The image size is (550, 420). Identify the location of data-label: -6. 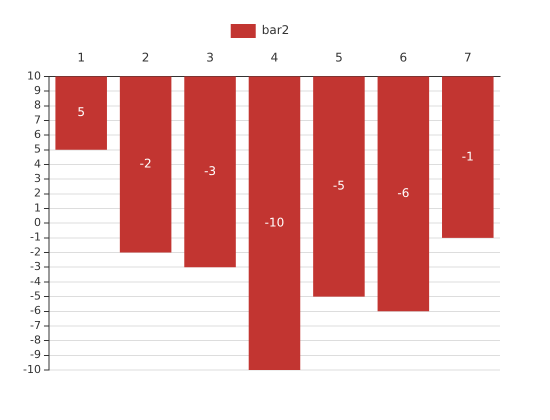
(403, 193).